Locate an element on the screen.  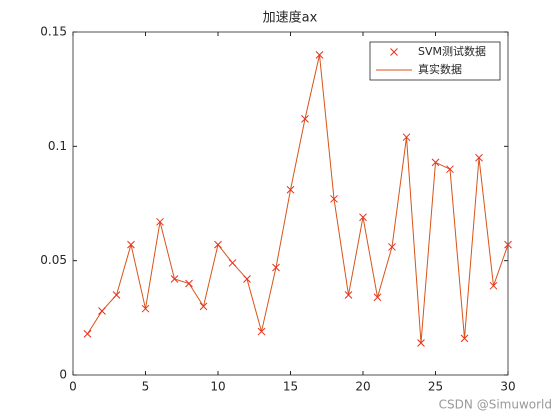
chart-title: 加速度ax is located at coordinates (290, 18).